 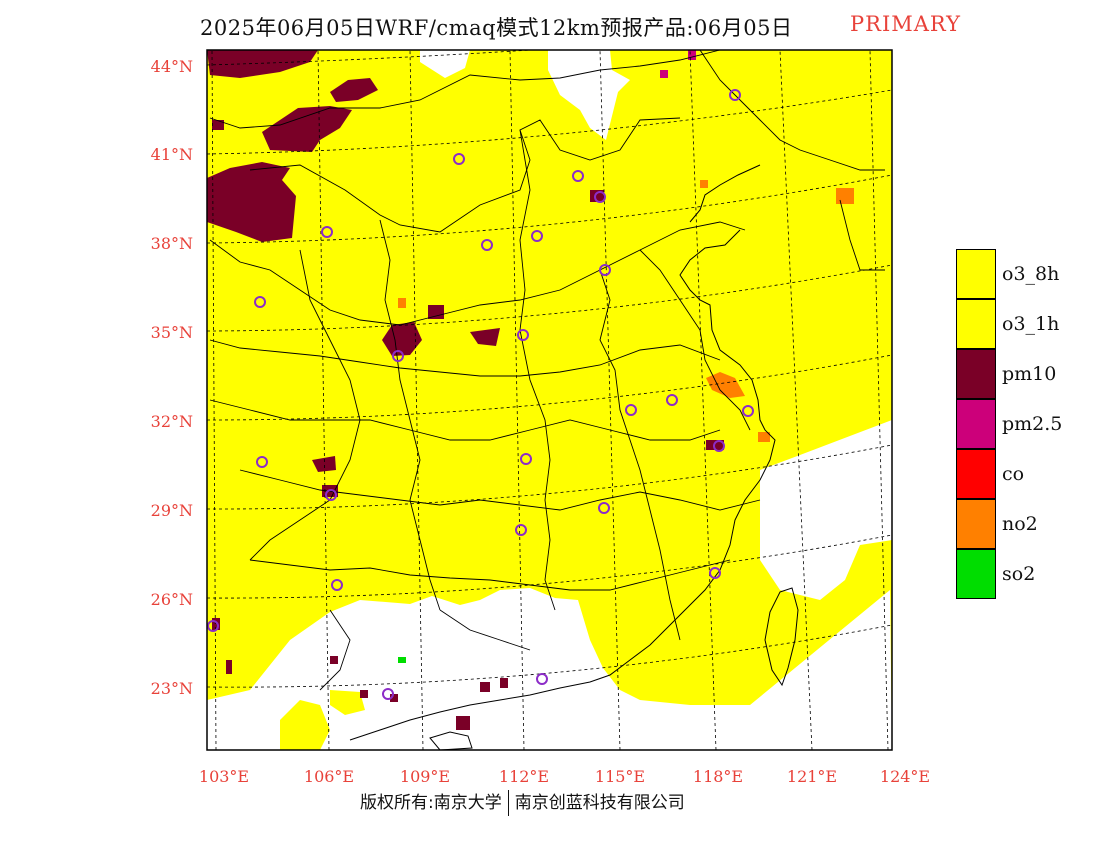 What do you see at coordinates (1021, 374) in the screenshot?
I see `legend-item-pm10: pm10` at bounding box center [1021, 374].